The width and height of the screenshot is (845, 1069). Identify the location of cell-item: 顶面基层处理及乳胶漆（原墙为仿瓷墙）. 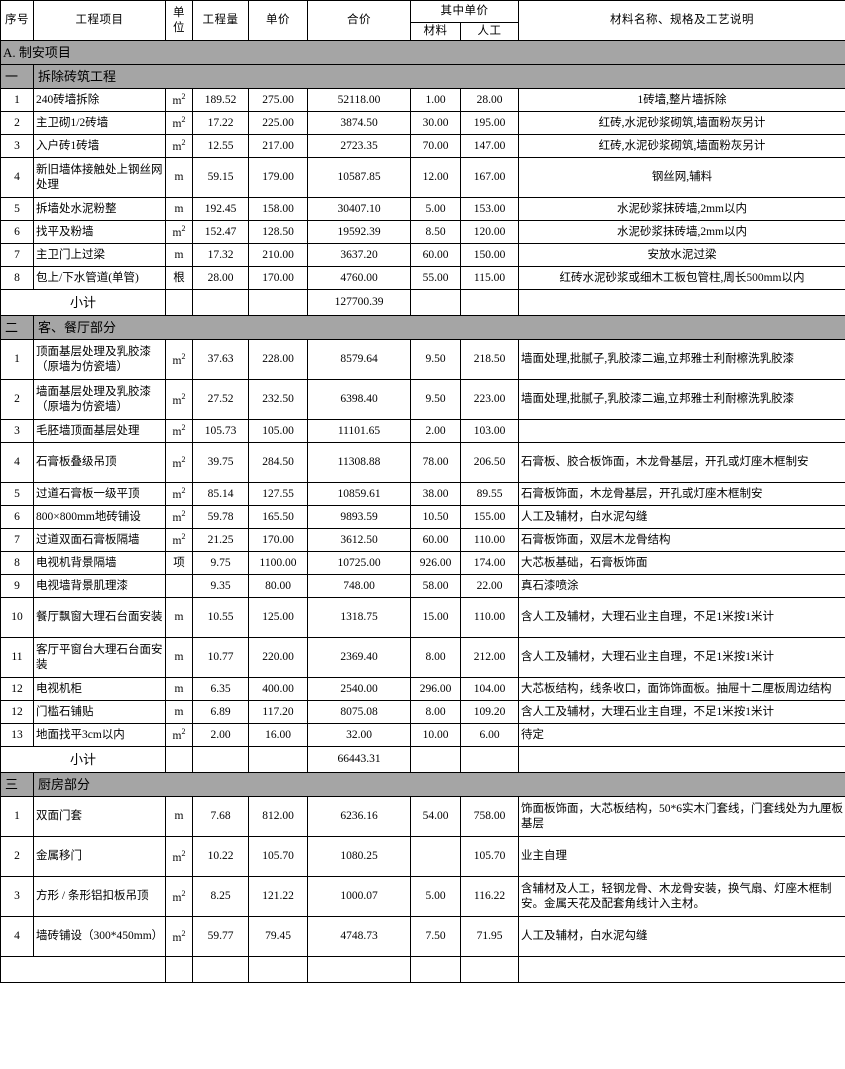
(99, 359).